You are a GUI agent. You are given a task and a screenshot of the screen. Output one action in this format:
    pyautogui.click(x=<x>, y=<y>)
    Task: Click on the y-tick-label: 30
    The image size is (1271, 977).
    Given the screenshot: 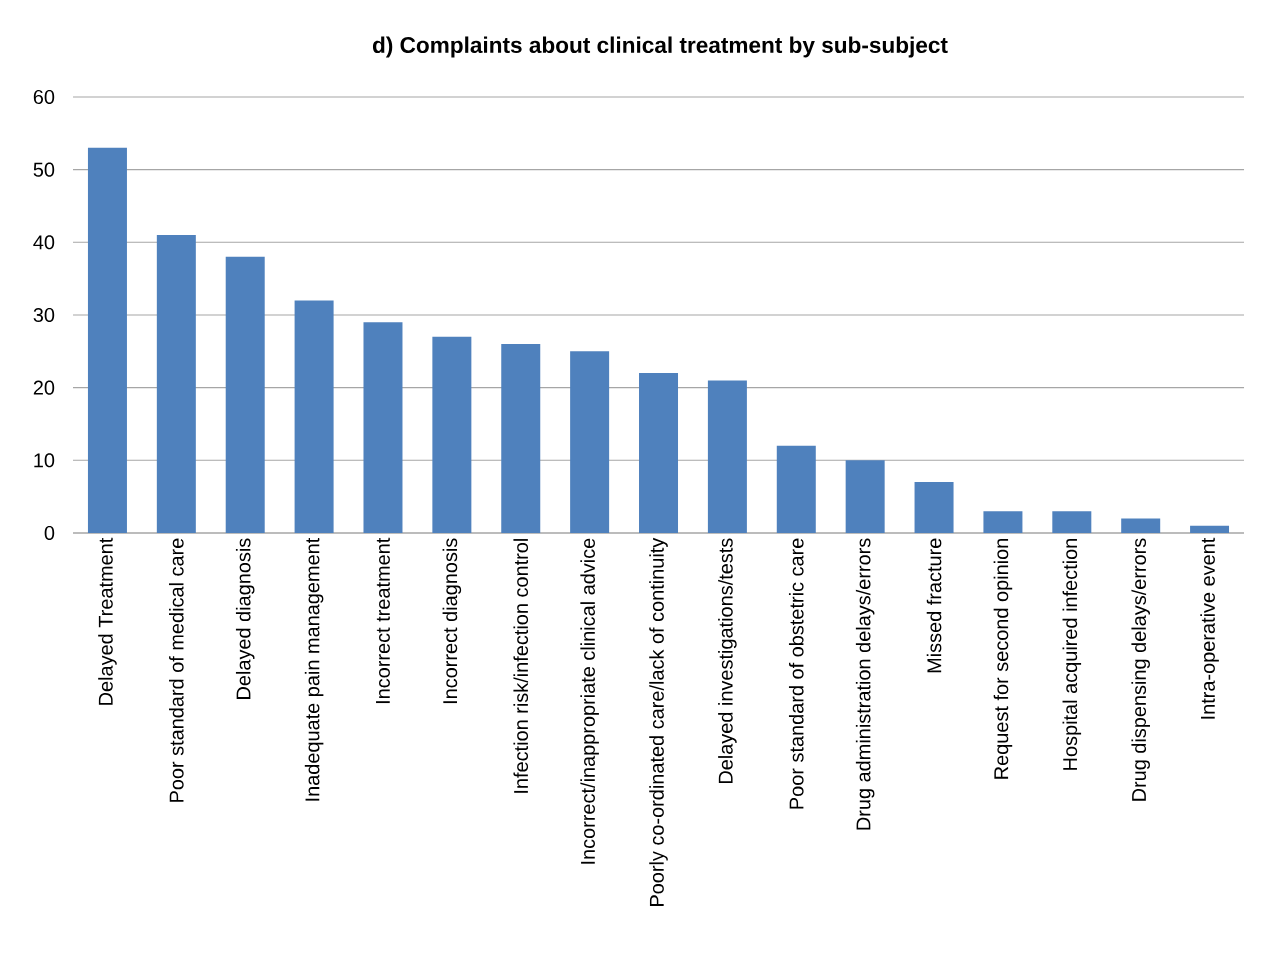 What is the action you would take?
    pyautogui.click(x=44, y=315)
    